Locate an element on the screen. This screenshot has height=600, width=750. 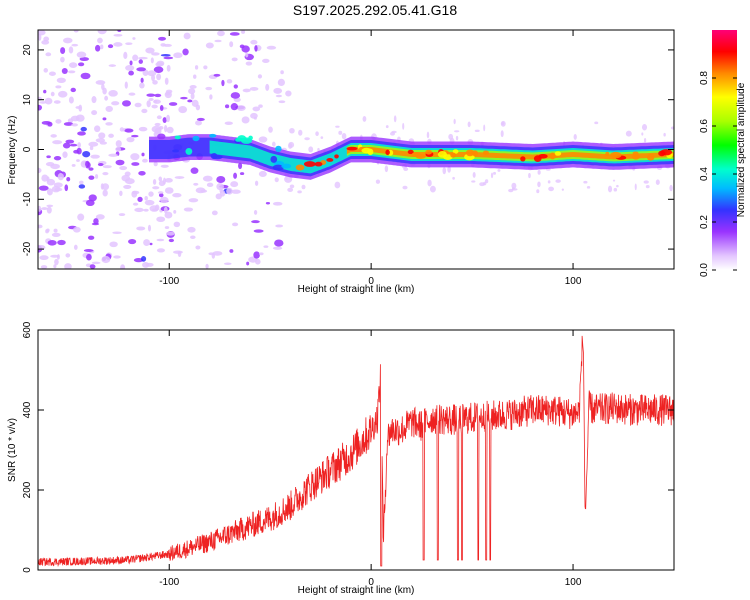
snr-x-tick-label: 0 is located at coordinates (371, 582).